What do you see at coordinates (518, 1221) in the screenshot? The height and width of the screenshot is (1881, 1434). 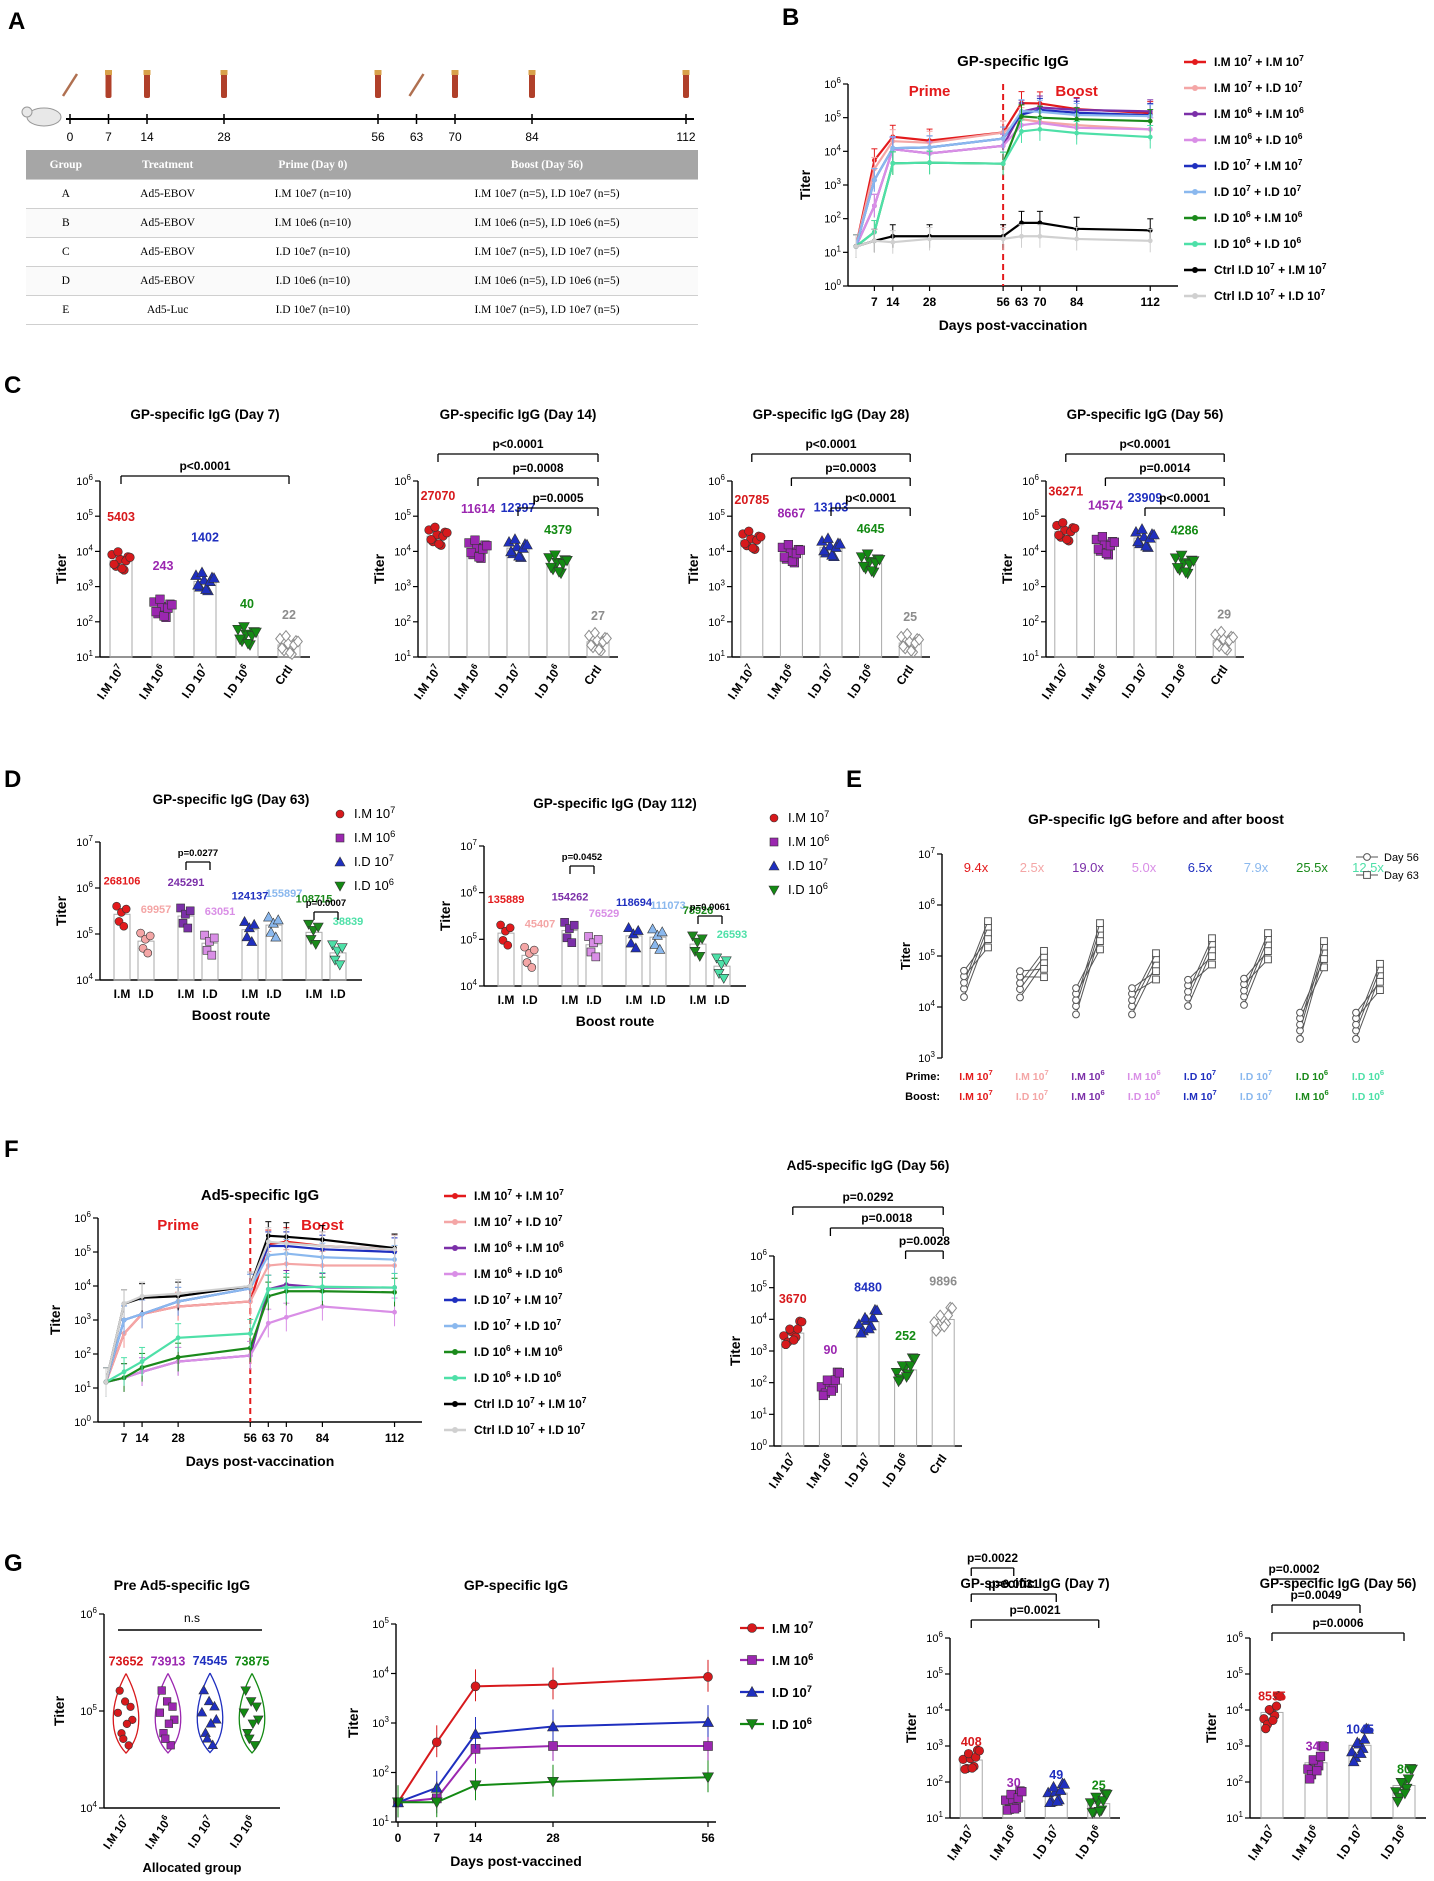 I see `legend-label: I.M 107 + I.D 107` at bounding box center [518, 1221].